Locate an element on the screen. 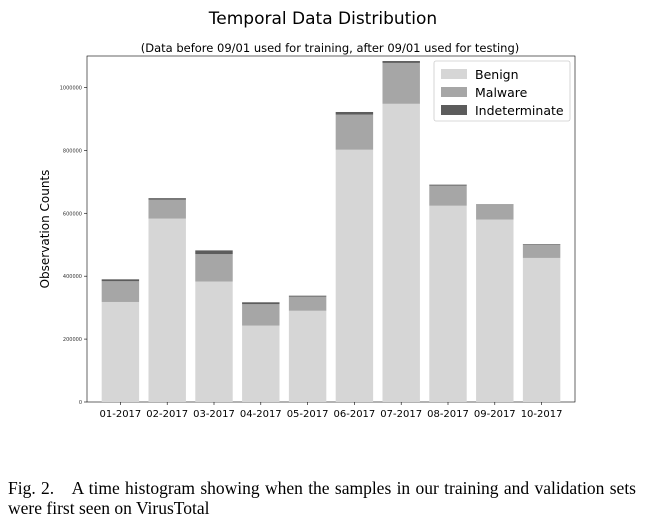 This screenshot has width=653, height=530. y-tick-label: 400000 is located at coordinates (72, 277).